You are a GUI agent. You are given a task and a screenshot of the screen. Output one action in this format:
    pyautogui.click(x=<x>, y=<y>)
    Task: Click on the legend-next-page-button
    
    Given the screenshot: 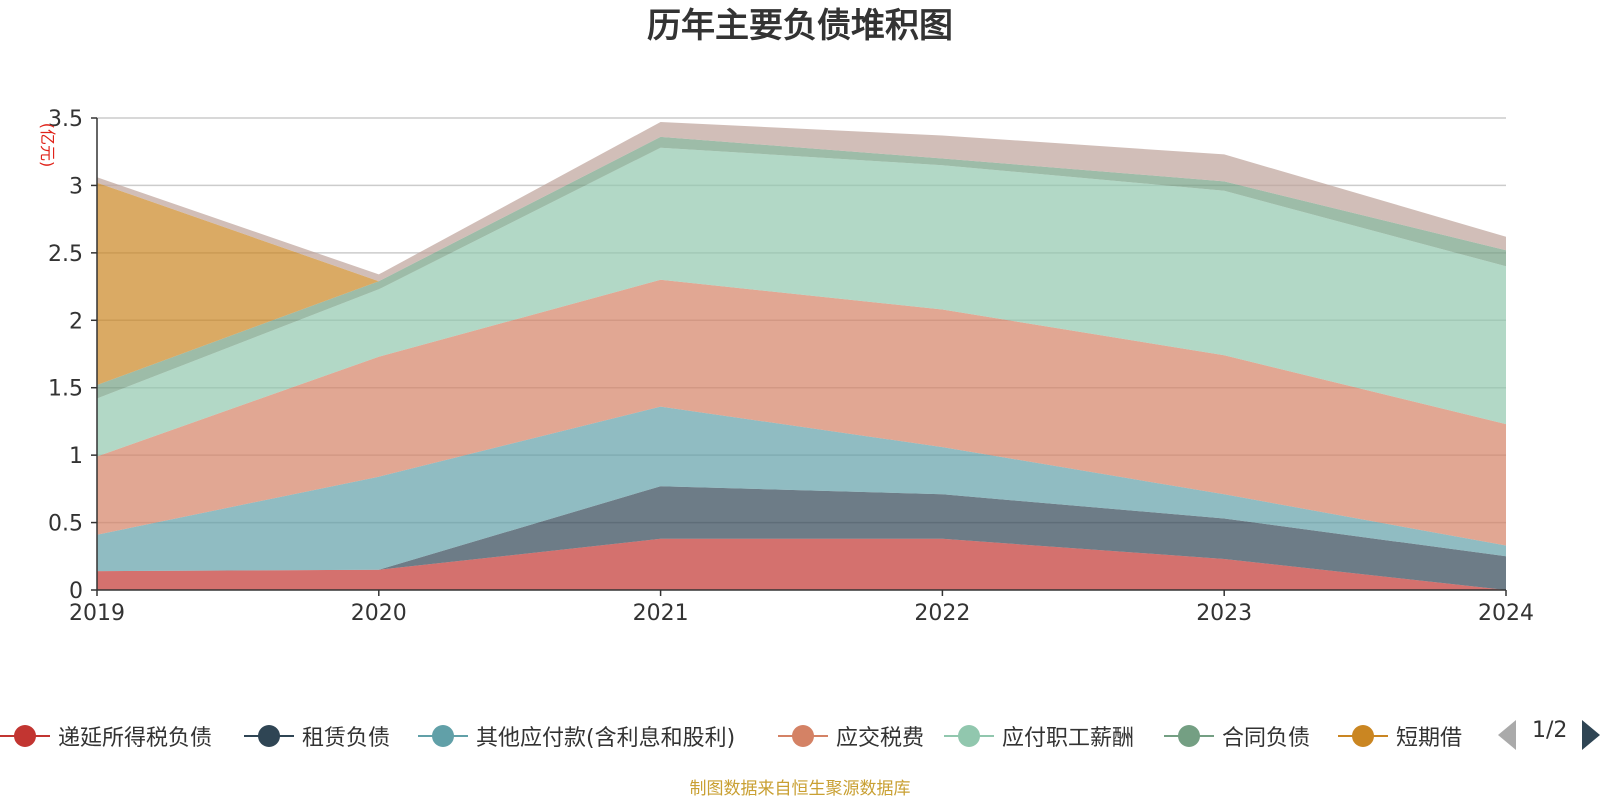 What is the action you would take?
    pyautogui.click(x=1591, y=735)
    